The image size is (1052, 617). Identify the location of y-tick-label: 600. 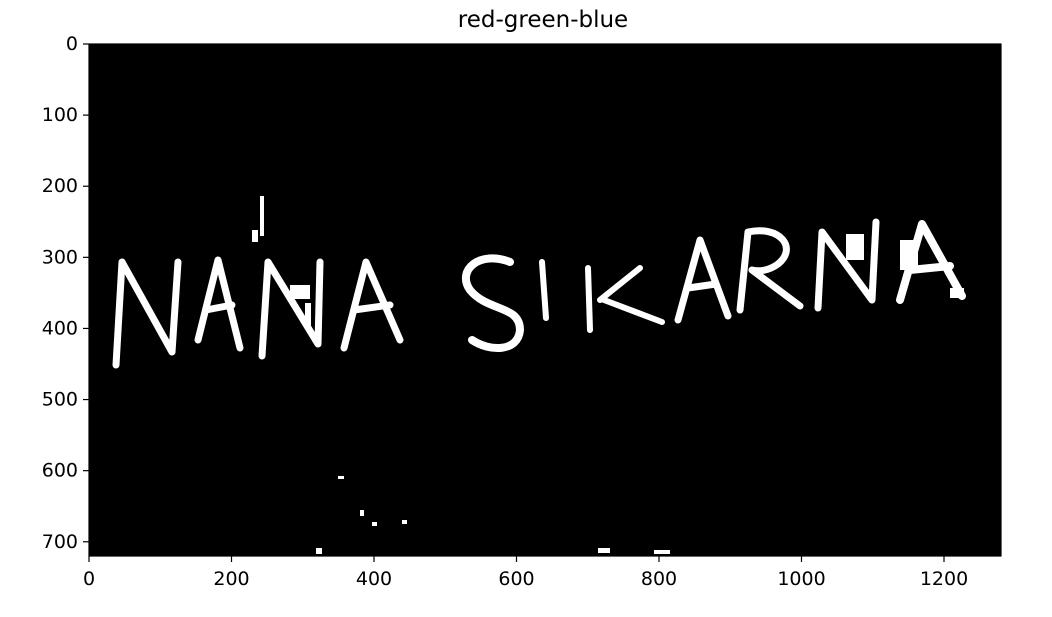
(60, 471).